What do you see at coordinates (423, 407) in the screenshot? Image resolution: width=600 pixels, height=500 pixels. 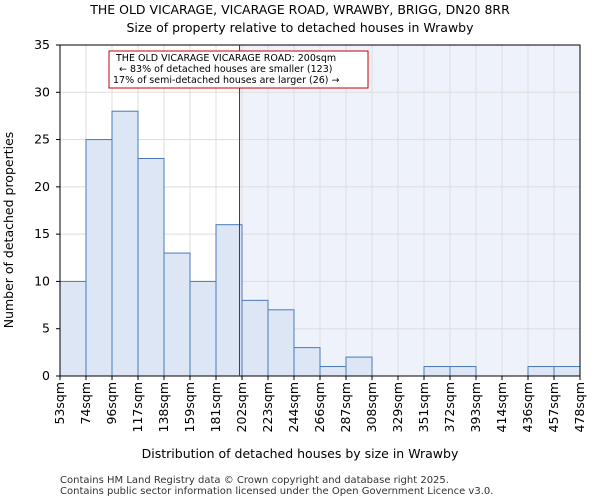 I see `x-tick-label: 351sqm` at bounding box center [423, 407].